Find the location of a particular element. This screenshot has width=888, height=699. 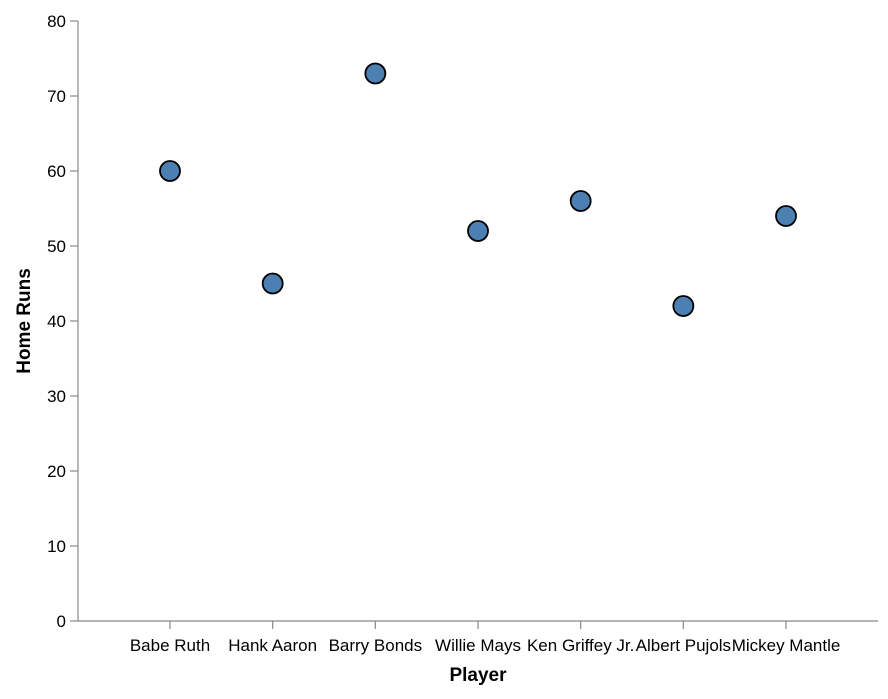

x-tick-label: Willie Mays is located at coordinates (478, 645).